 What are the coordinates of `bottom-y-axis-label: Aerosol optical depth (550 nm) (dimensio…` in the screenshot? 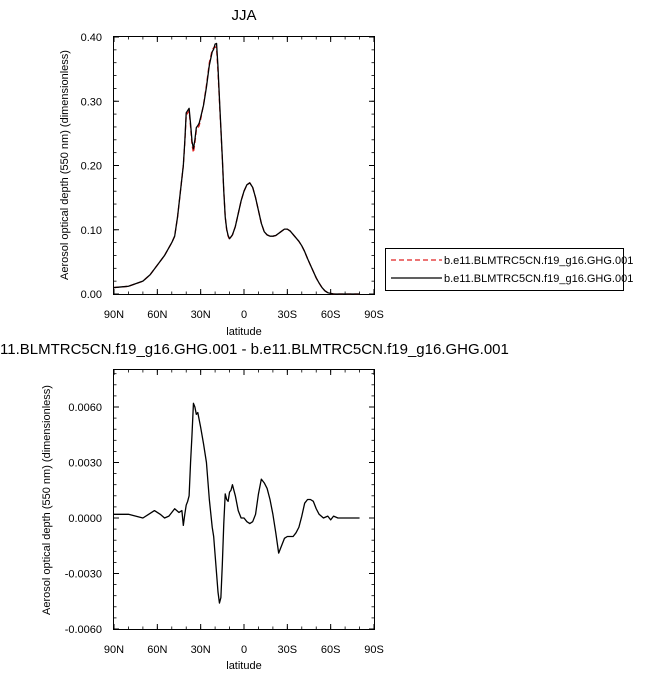 It's located at (47, 500).